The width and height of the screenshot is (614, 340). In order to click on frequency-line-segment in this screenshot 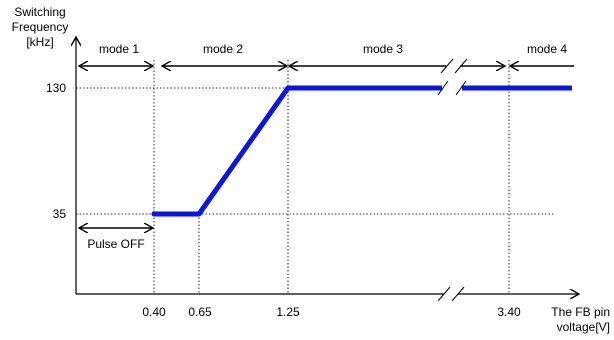, I will do `click(243, 151)`.